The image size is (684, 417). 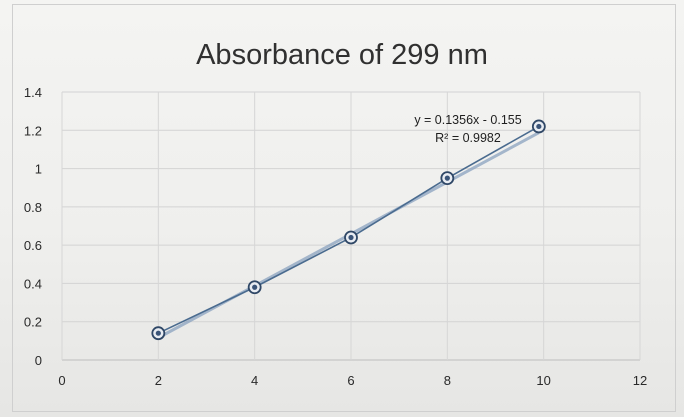 I want to click on y-tick-label: 1, so click(x=38, y=169).